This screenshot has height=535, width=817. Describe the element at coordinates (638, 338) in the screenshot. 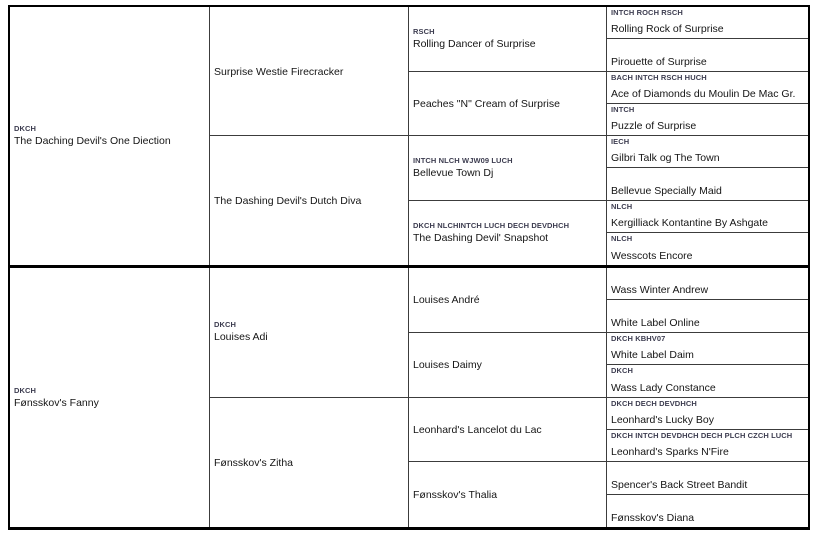

I see `champion-titles: DKCH KBHV07` at that location.